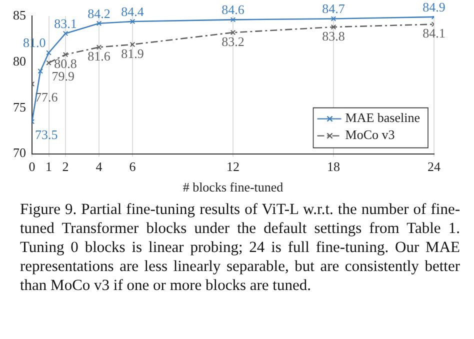 The height and width of the screenshot is (339, 474). Describe the element at coordinates (233, 166) in the screenshot. I see `x-tick-label: 12` at that location.